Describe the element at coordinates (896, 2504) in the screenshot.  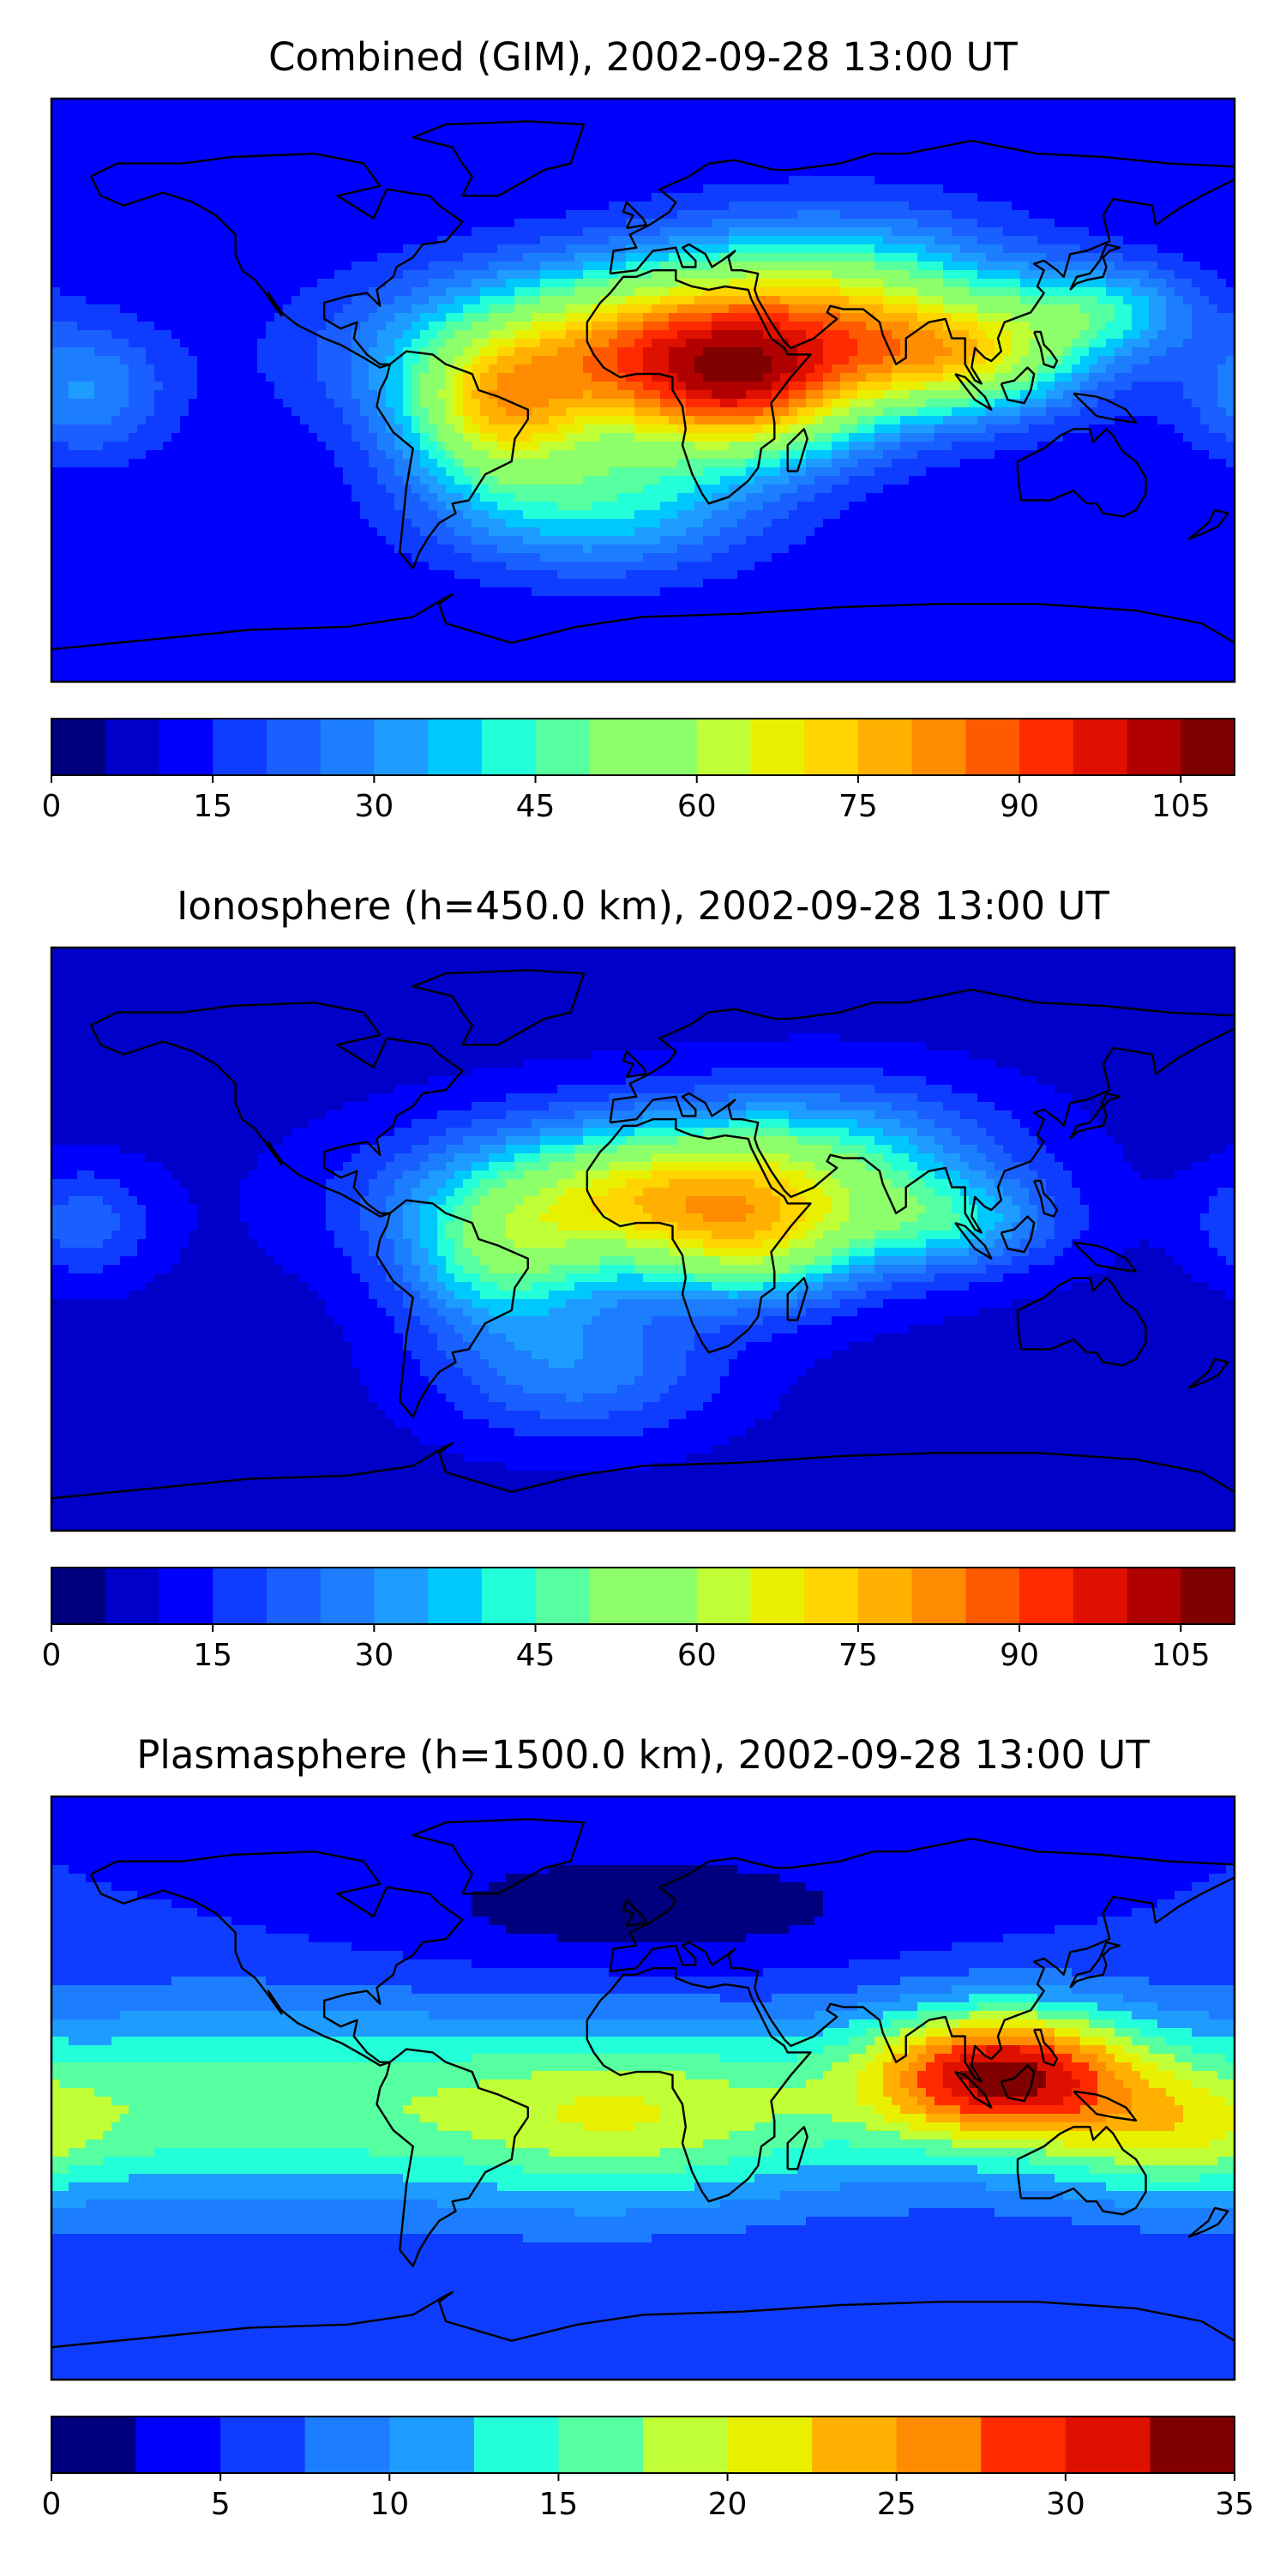
I see `colorbar-tick-label: 25` at that location.